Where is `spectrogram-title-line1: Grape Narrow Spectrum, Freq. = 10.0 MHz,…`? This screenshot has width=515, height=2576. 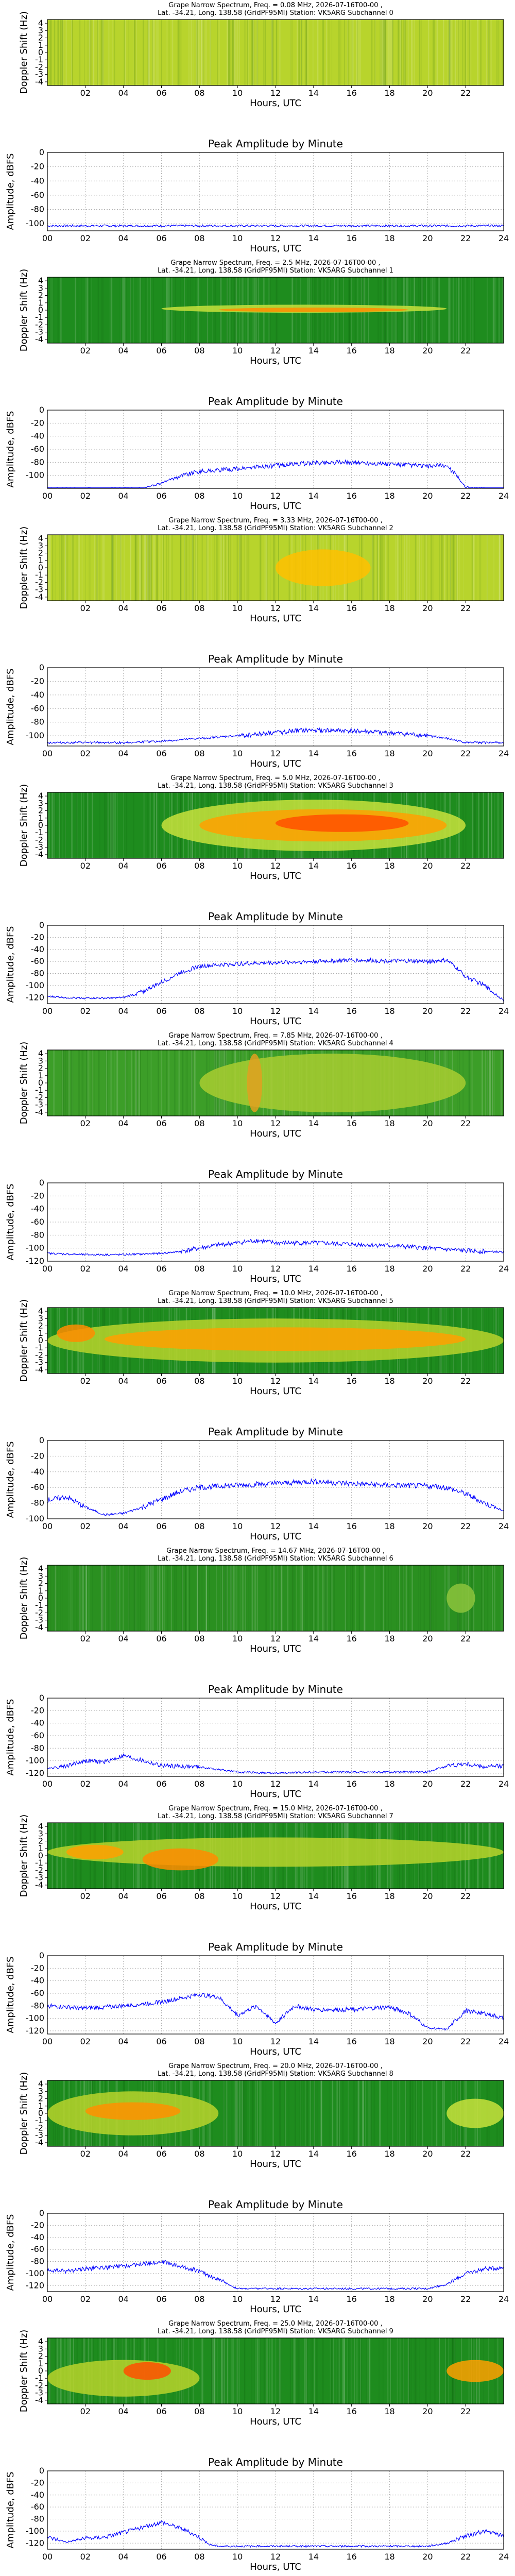
spectrogram-title-line1: Grape Narrow Spectrum, Freq. = 10.0 MHz,… is located at coordinates (275, 1293).